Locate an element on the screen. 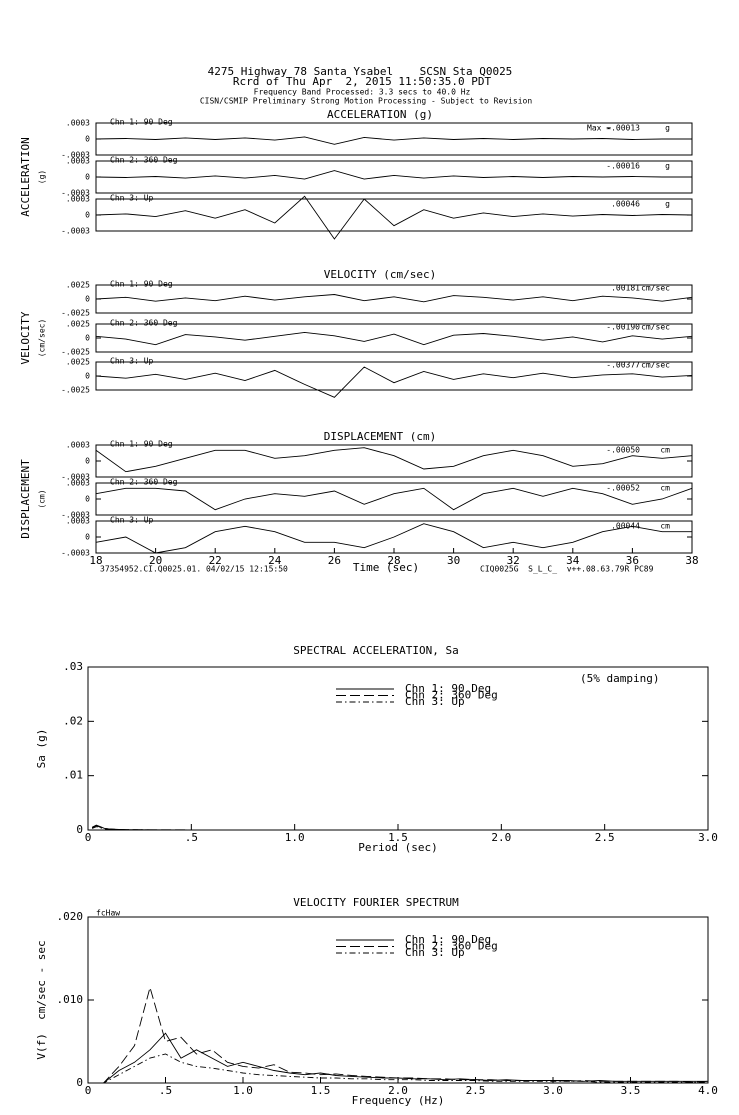 The height and width of the screenshot is (1115, 739). peak-value: .00044 is located at coordinates (625, 526).